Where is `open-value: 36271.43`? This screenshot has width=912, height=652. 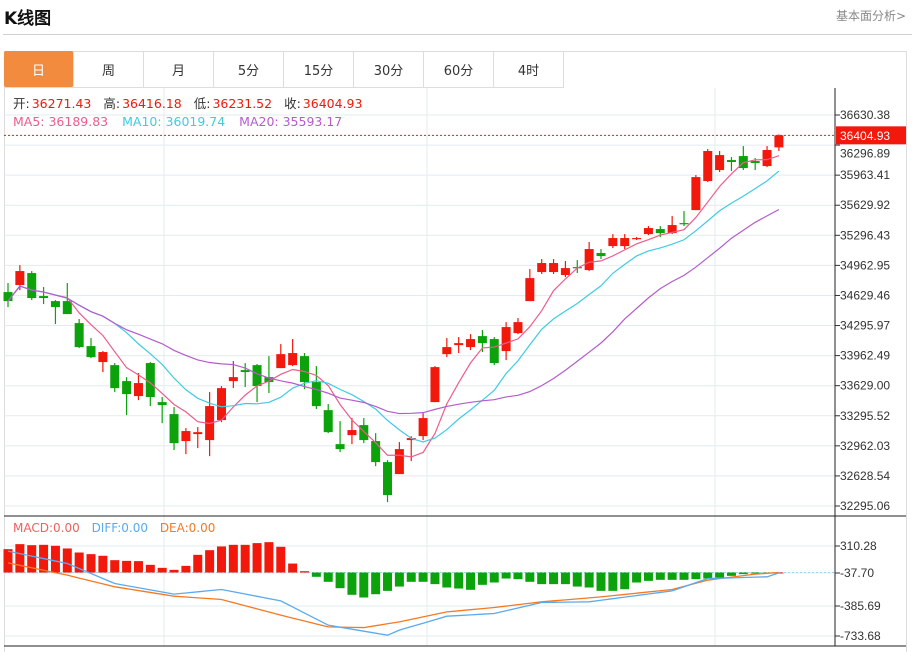
open-value: 36271.43 is located at coordinates (61, 103).